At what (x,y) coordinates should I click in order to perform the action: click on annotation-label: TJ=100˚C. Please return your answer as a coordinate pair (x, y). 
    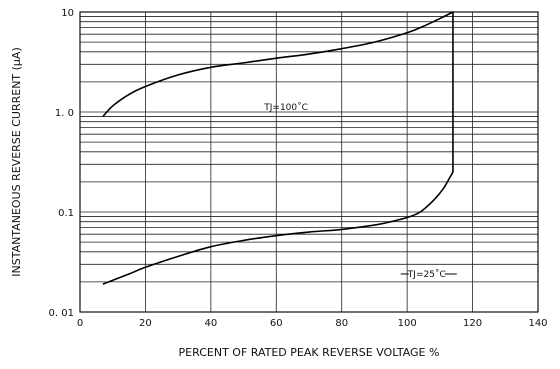
    Looking at the image, I should click on (285, 107).